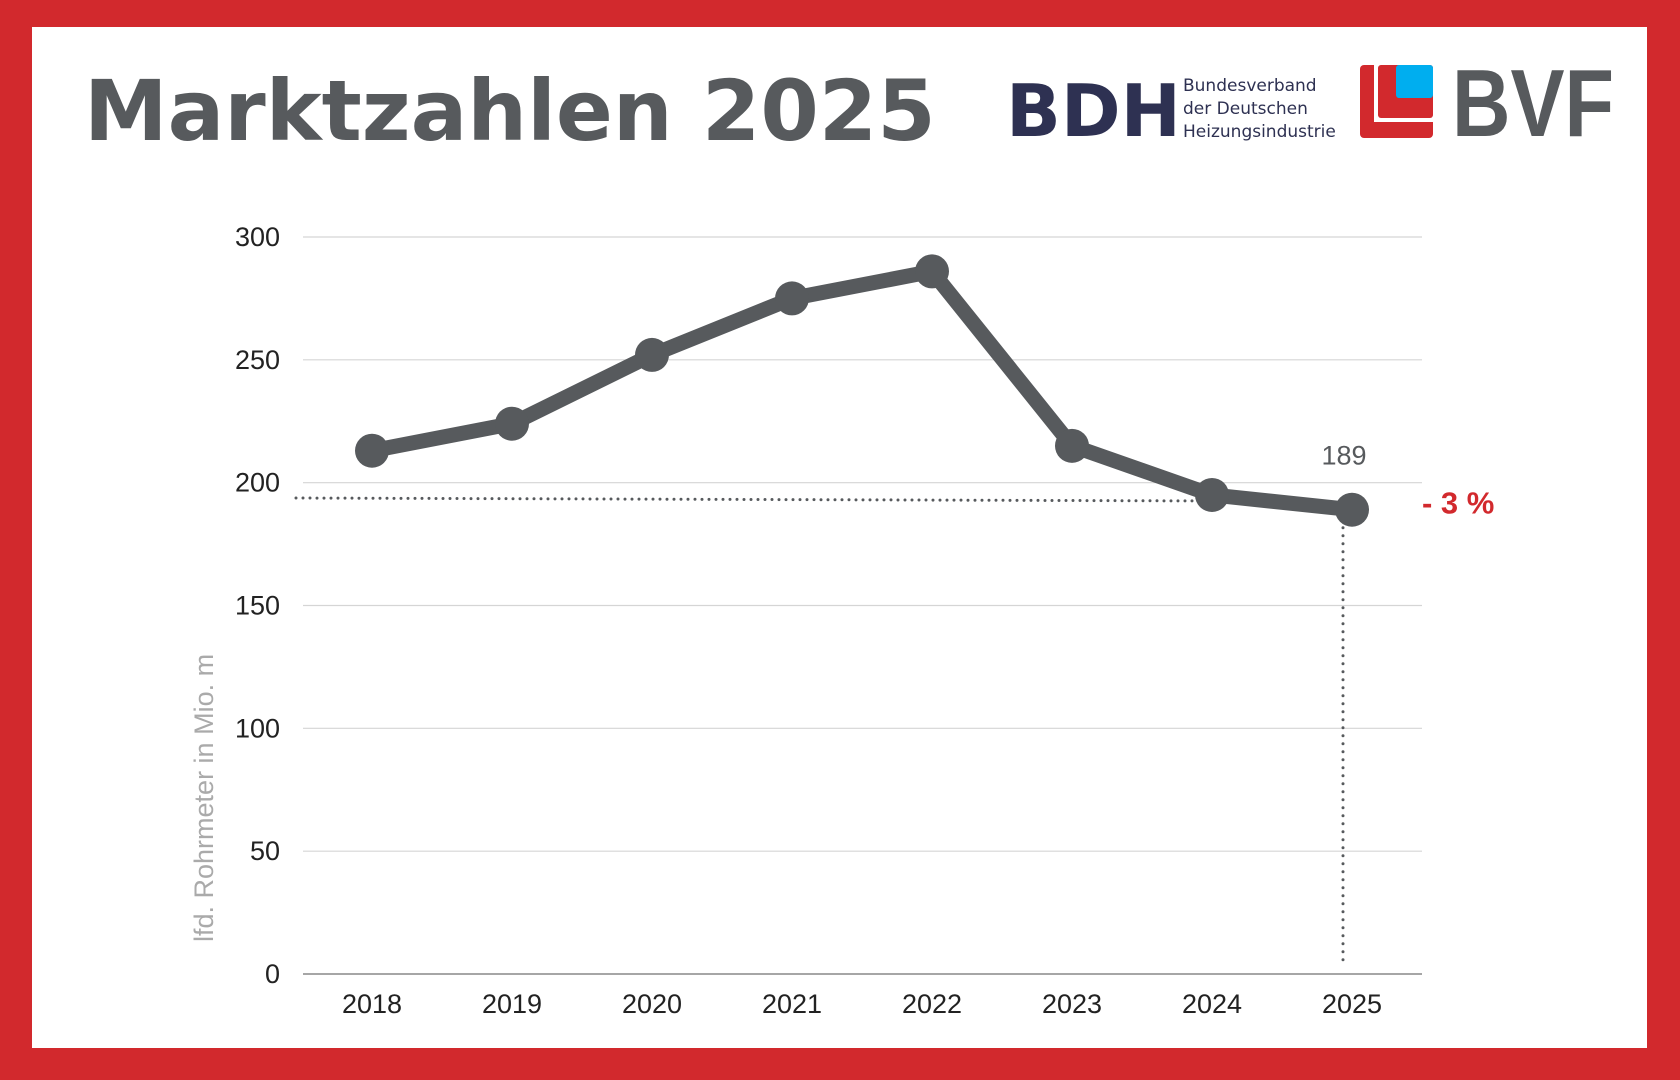  What do you see at coordinates (1245, 109) in the screenshot?
I see `bdh-subtitle-2: der Deutschen` at bounding box center [1245, 109].